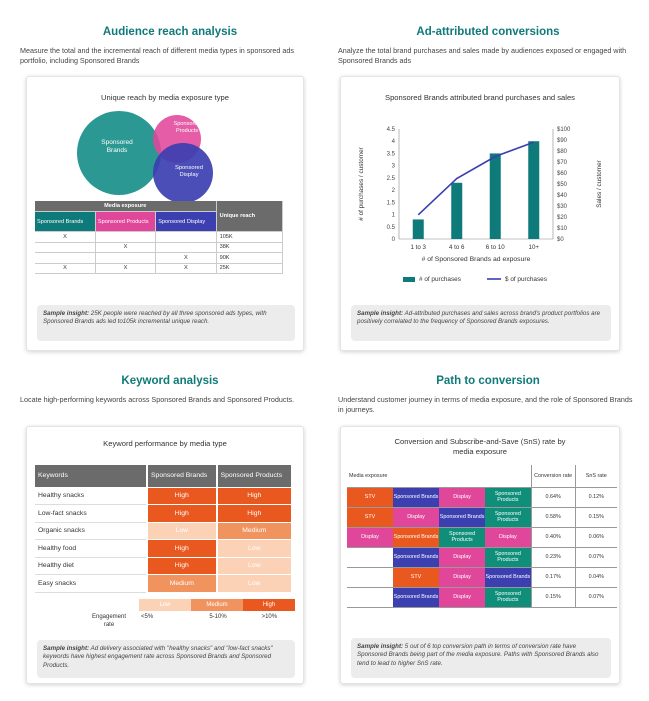  Describe the element at coordinates (250, 247) in the screenshot. I see `cell-reach: 38K` at that location.